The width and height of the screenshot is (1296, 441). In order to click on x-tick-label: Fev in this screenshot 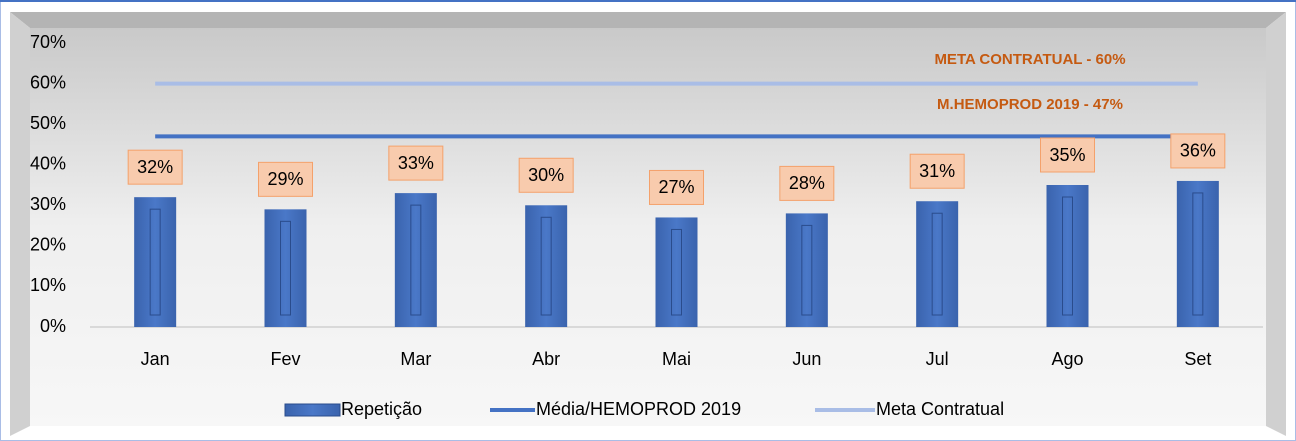, I will do `click(285, 359)`.